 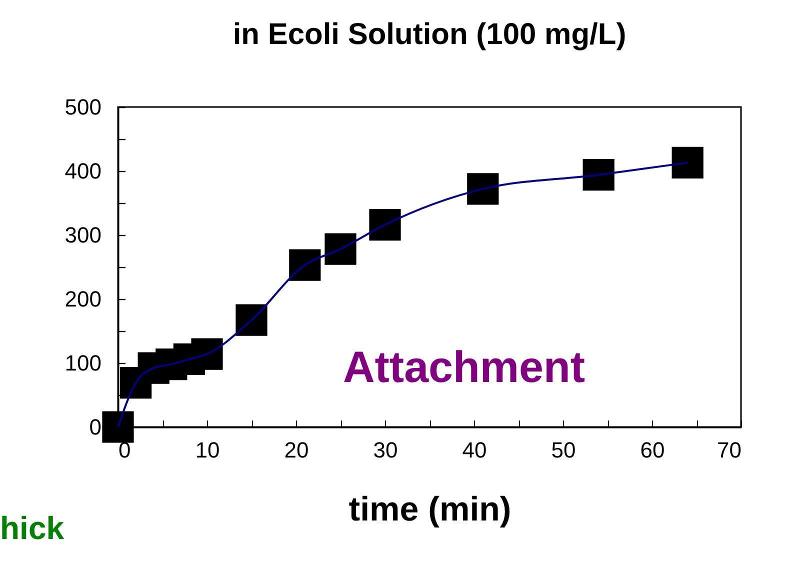 What do you see at coordinates (83, 171) in the screenshot?
I see `y-tick-label: 400` at bounding box center [83, 171].